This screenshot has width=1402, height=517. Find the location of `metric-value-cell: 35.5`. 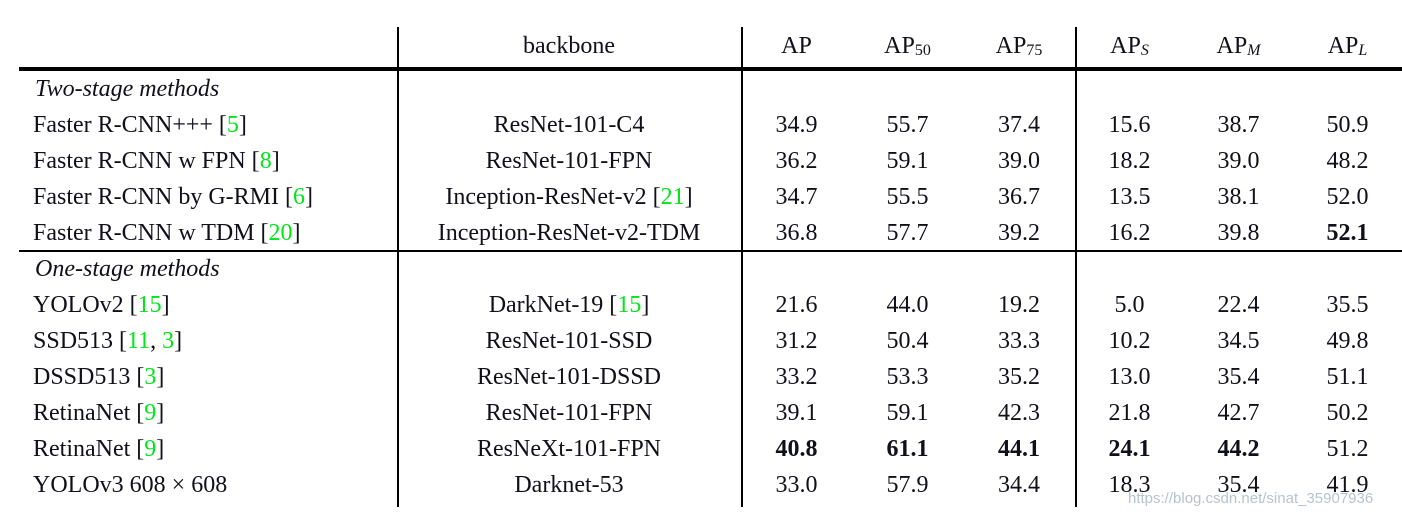

metric-value-cell: 35.5 is located at coordinates (1347, 305).